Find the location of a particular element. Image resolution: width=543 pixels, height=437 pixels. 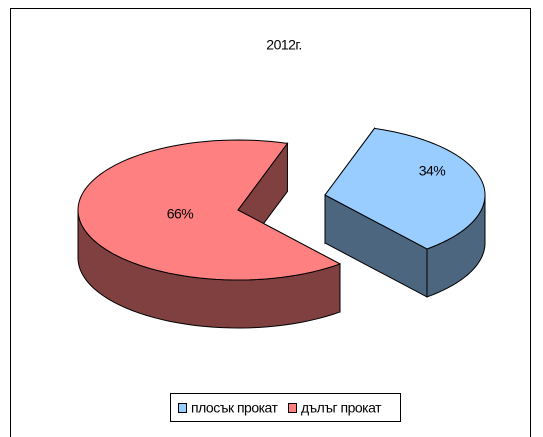

legend-label: плосък прокат is located at coordinates (235, 408).